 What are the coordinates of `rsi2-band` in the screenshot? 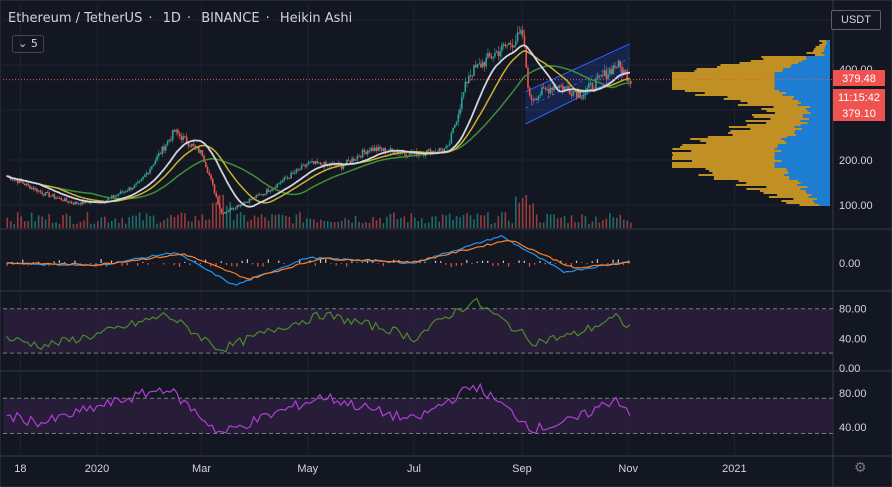 It's located at (418, 416).